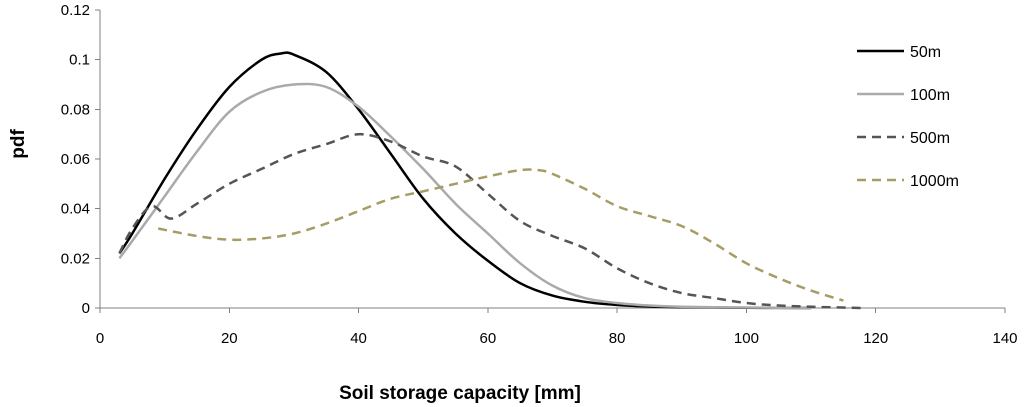 The width and height of the screenshot is (1024, 407). I want to click on x-tick-label: 40, so click(358, 338).